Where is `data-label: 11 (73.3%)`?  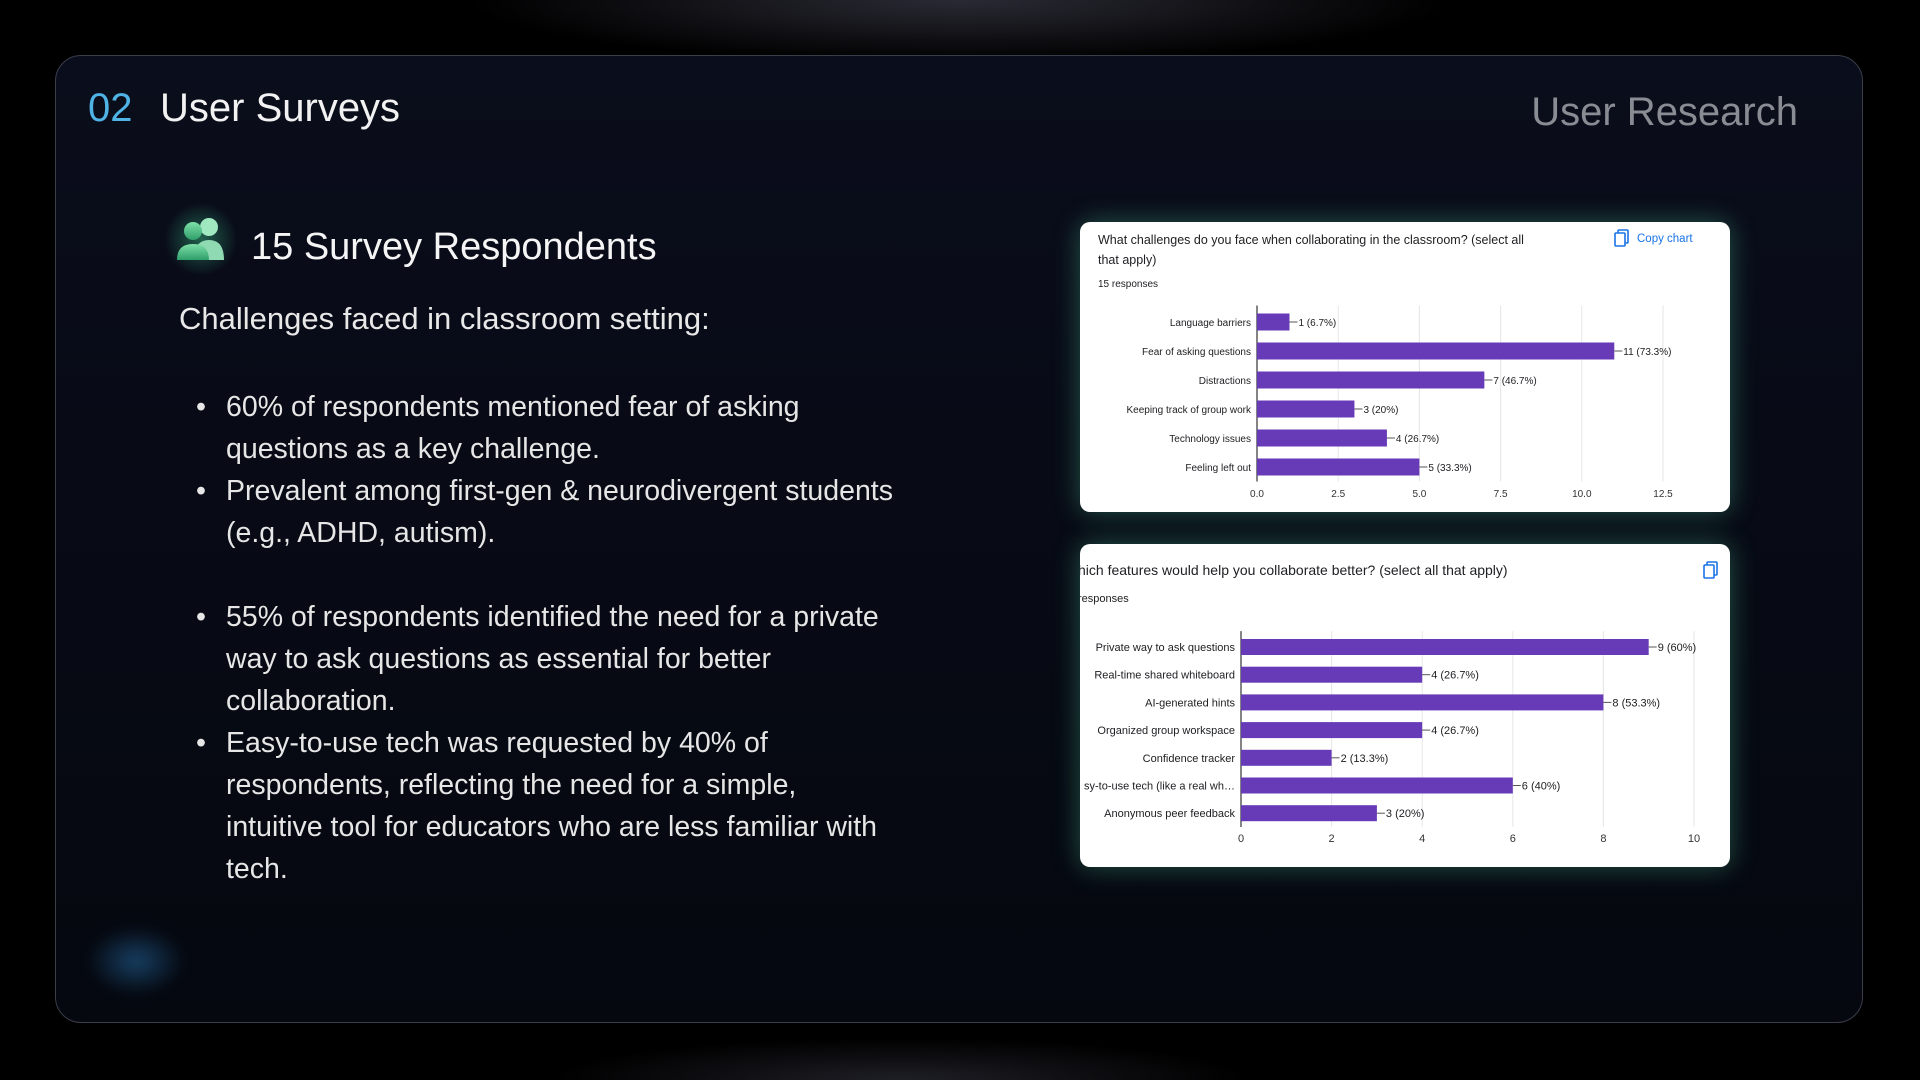
data-label: 11 (73.3%) is located at coordinates (1647, 352).